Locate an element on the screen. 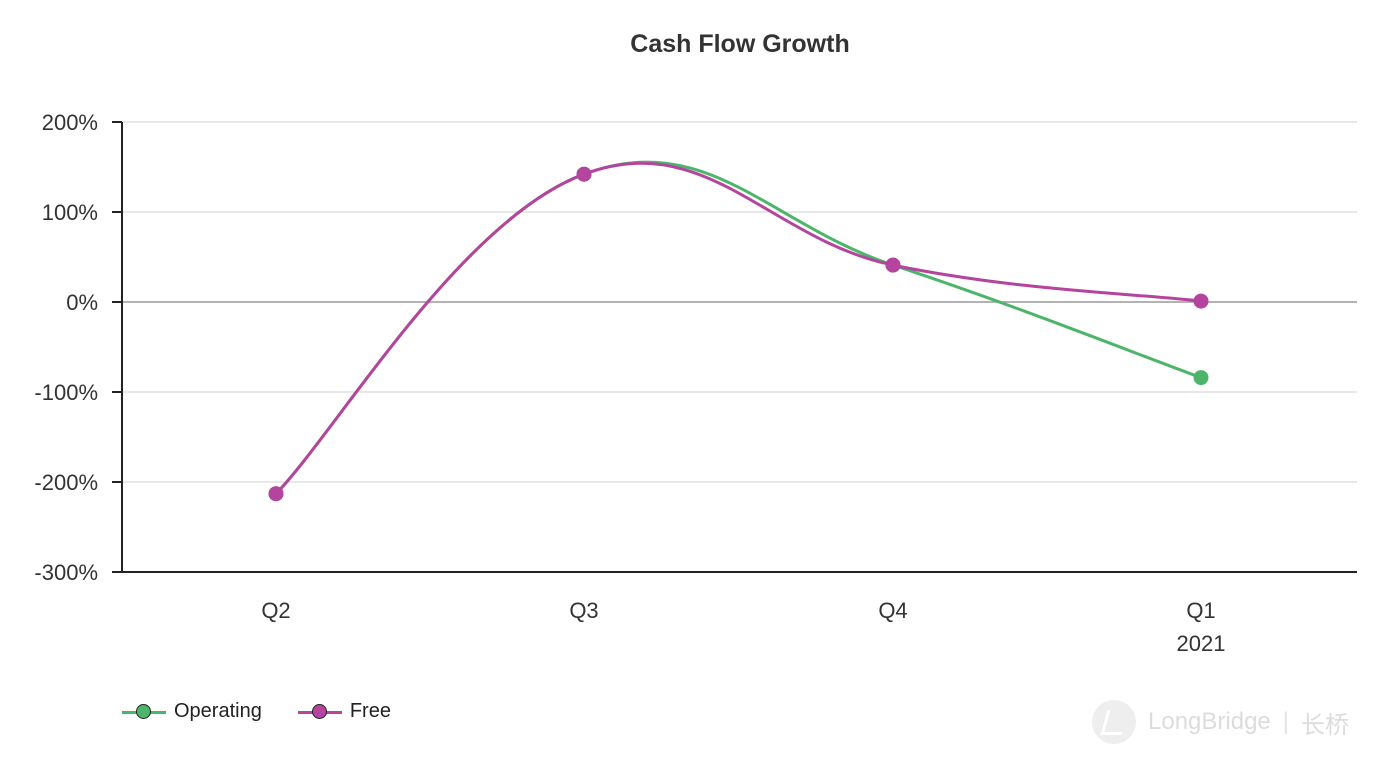 Image resolution: width=1377 pixels, height=765 pixels. watermark-chinese: 长桥 is located at coordinates (1325, 725).